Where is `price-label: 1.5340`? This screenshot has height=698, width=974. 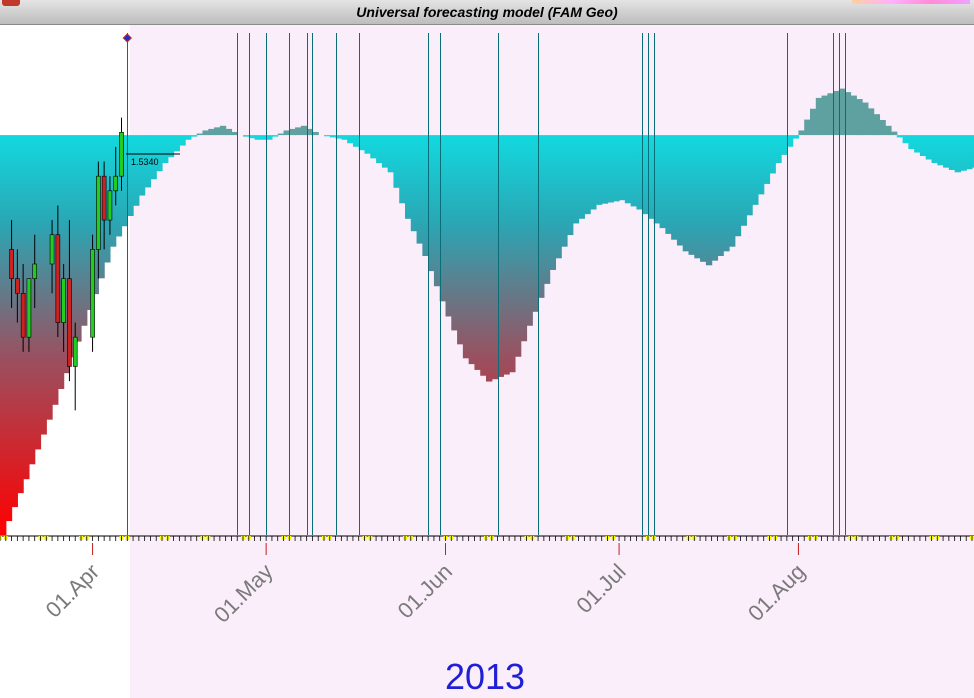
price-label: 1.5340 is located at coordinates (145, 162).